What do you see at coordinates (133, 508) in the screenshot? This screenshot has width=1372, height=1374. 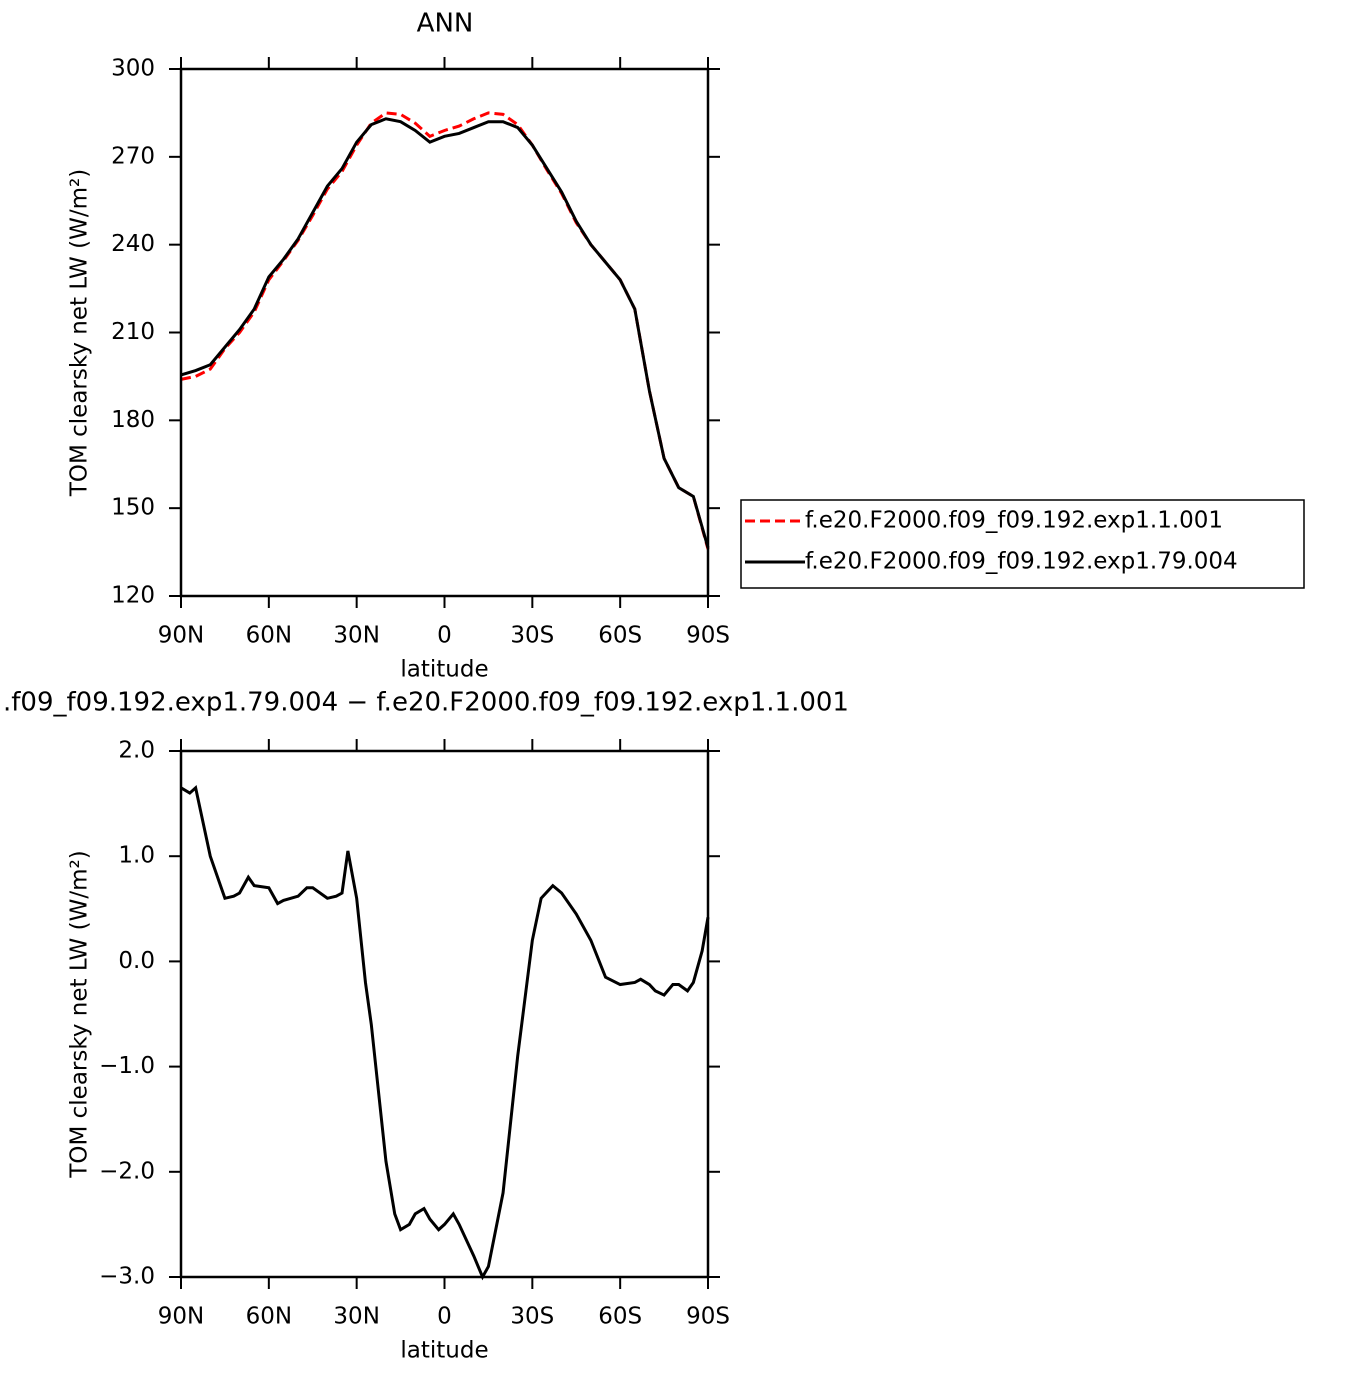 I see `y-tick-label: 150` at bounding box center [133, 508].